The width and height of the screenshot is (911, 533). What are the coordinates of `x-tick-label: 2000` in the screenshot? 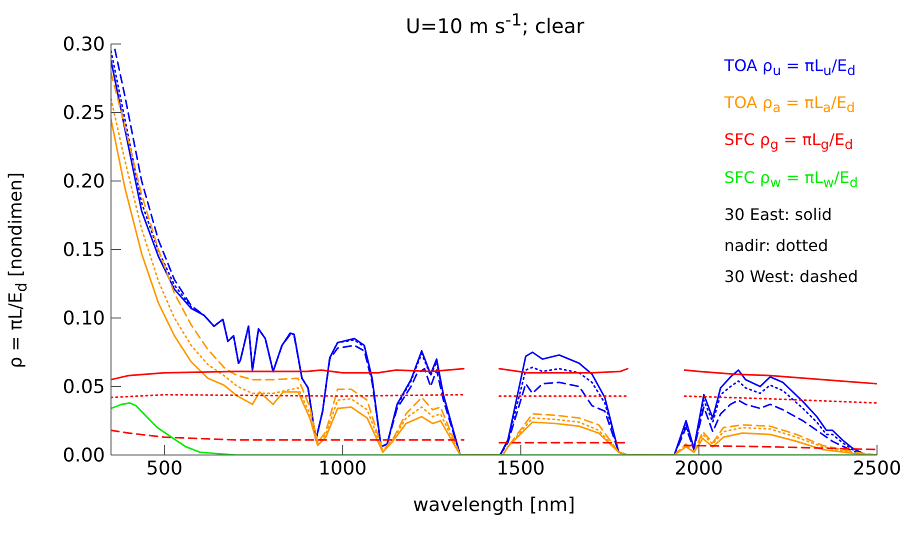 It's located at (699, 468).